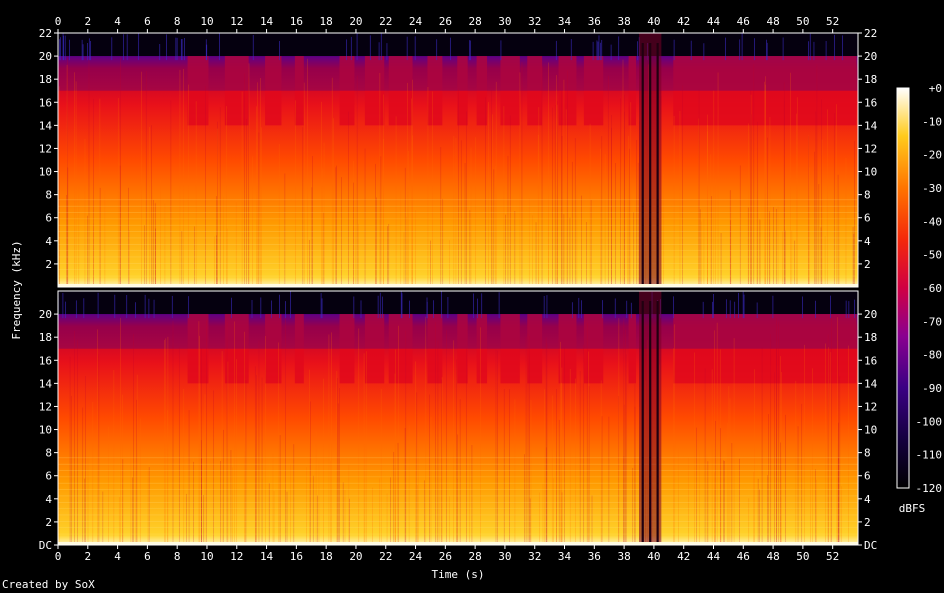  Describe the element at coordinates (772, 556) in the screenshot. I see `x-tick-label: 48` at that location.